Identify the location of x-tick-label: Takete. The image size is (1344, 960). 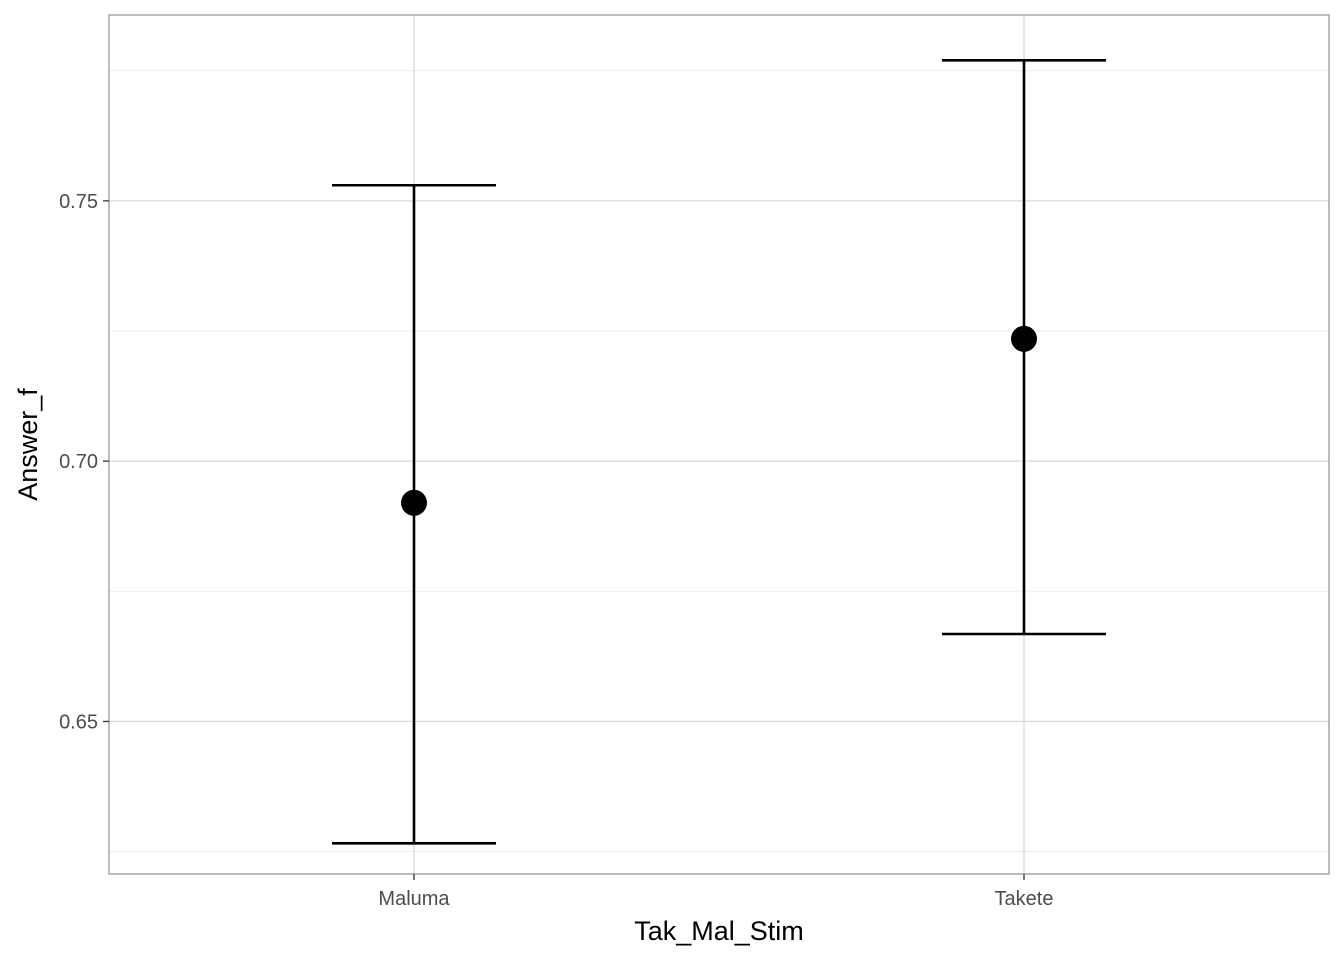
(1024, 899).